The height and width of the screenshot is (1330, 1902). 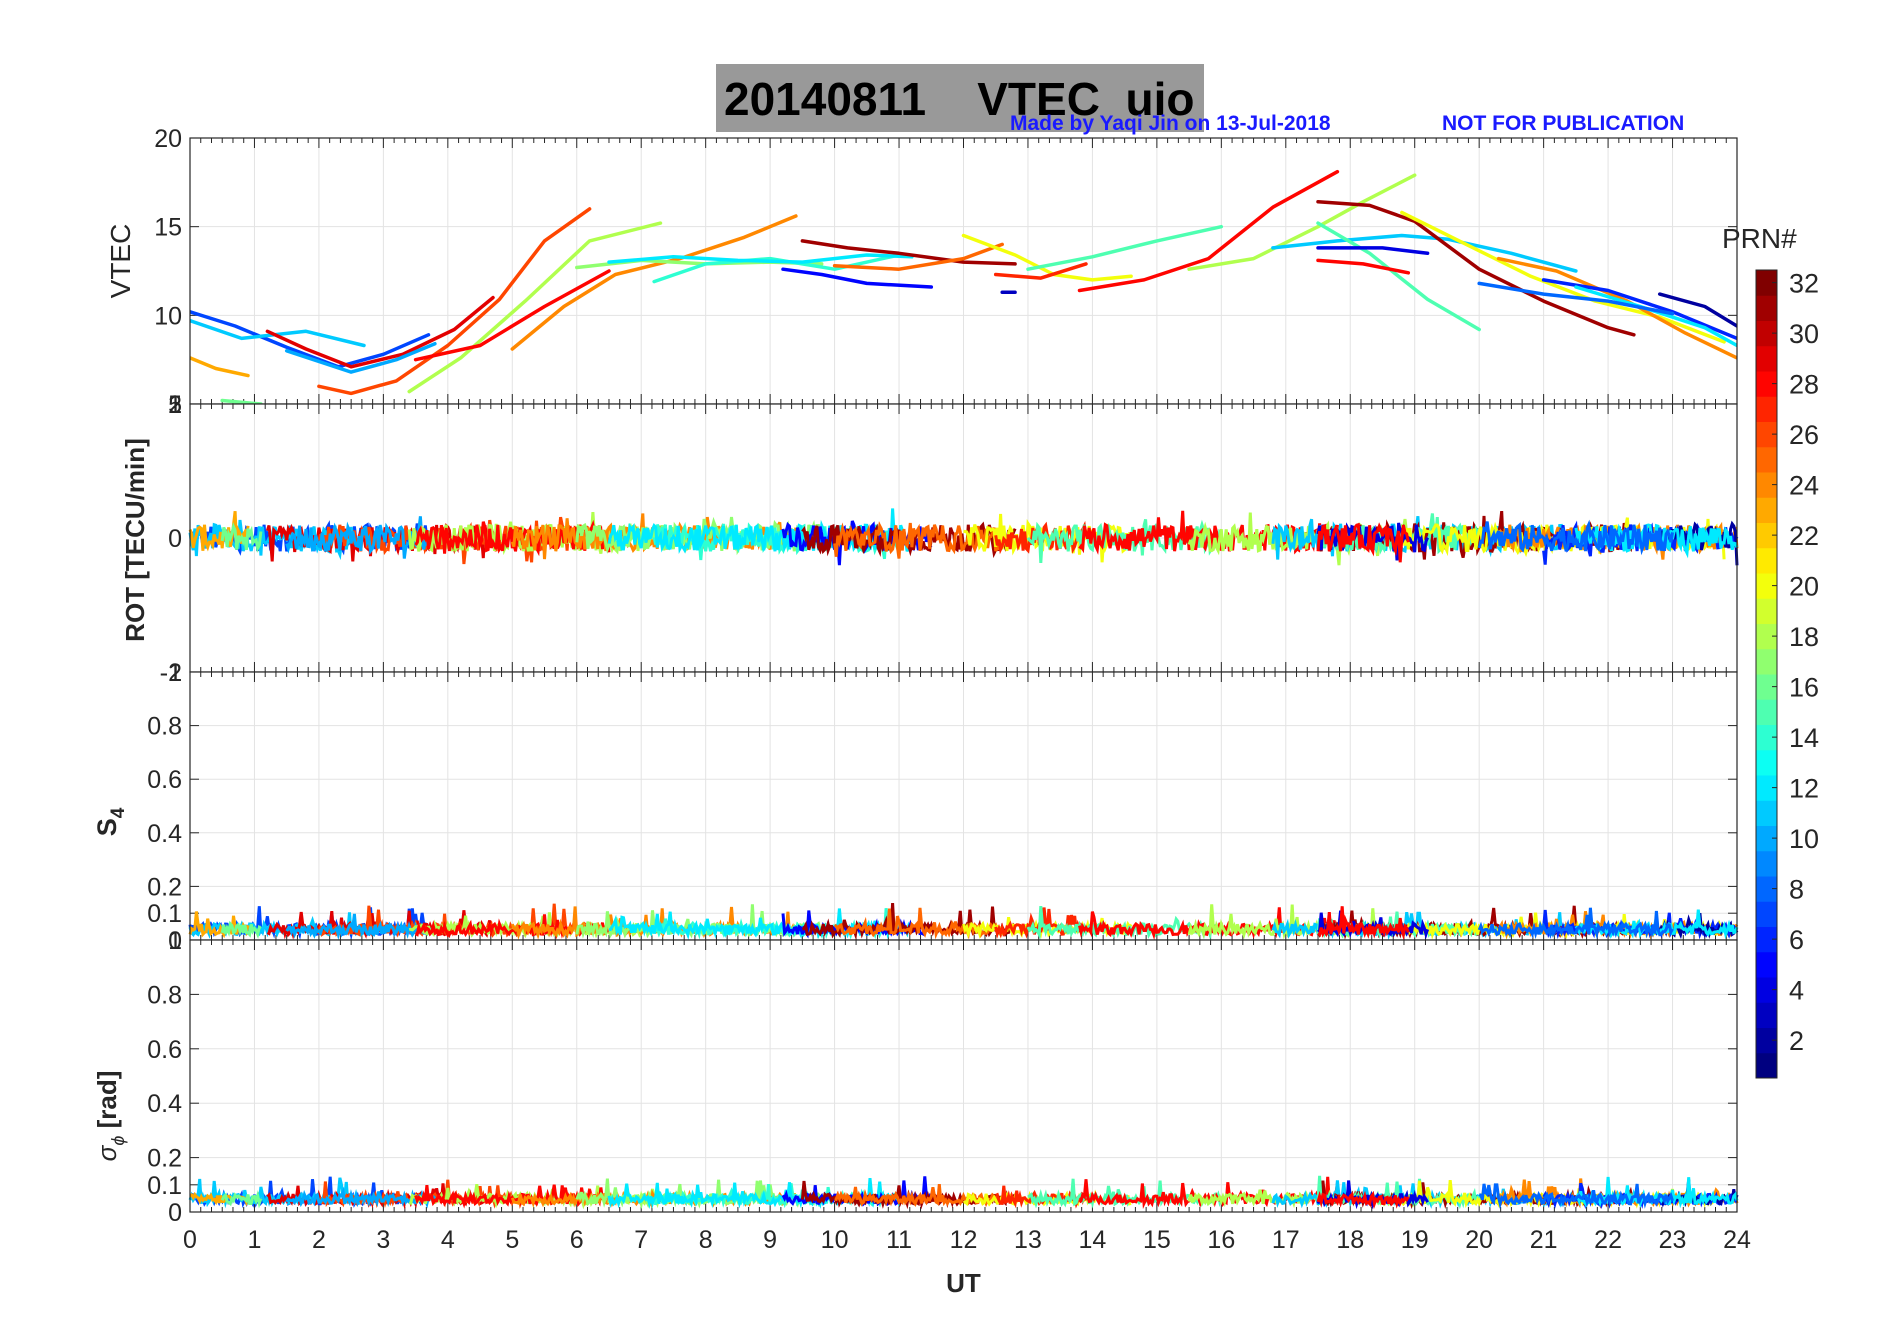 What do you see at coordinates (118, 812) in the screenshot?
I see `s4-label-sub: 4` at bounding box center [118, 812].